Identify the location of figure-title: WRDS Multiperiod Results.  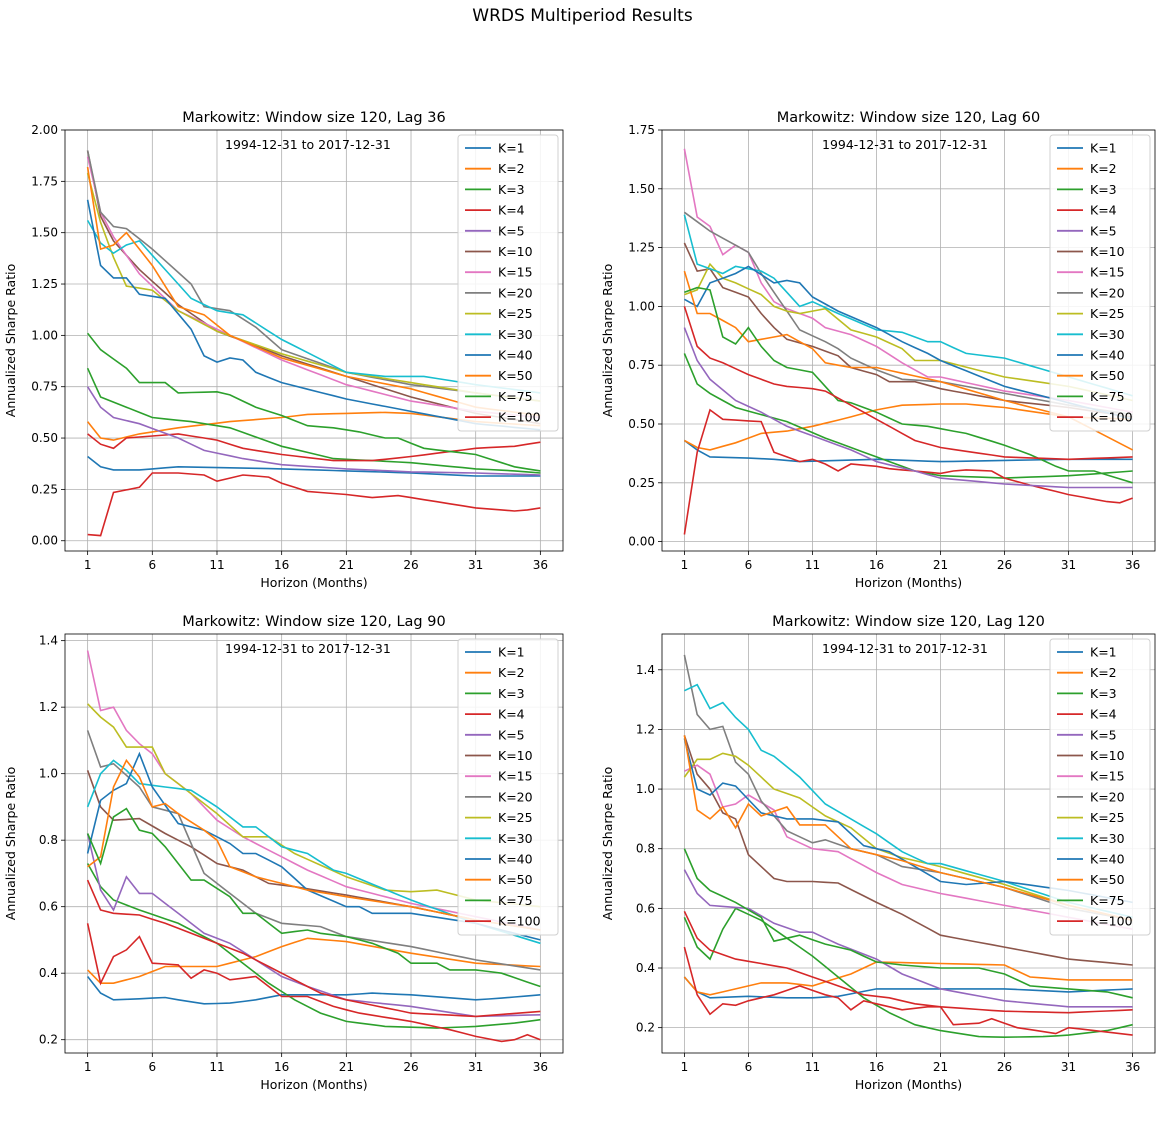
(582, 16).